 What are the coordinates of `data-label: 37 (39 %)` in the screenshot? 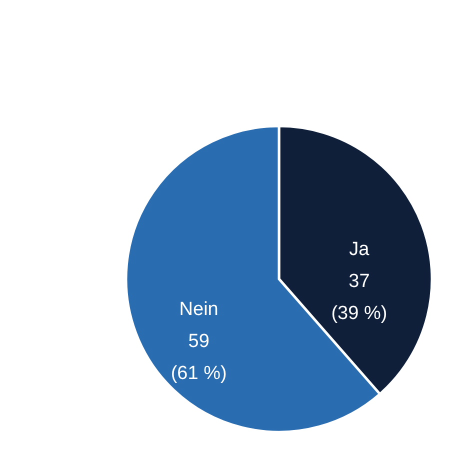 It's located at (359, 297).